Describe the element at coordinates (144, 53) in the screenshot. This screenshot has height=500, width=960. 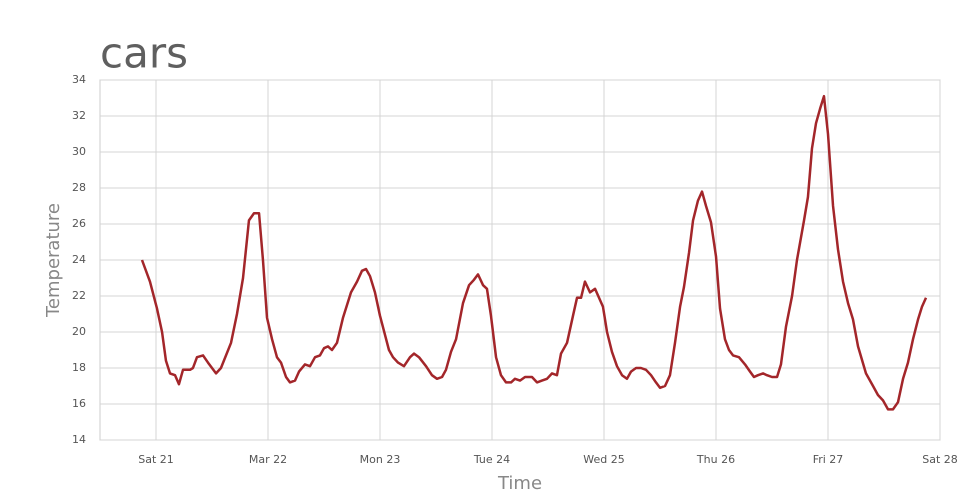
I see `chart-title: cars` at that location.